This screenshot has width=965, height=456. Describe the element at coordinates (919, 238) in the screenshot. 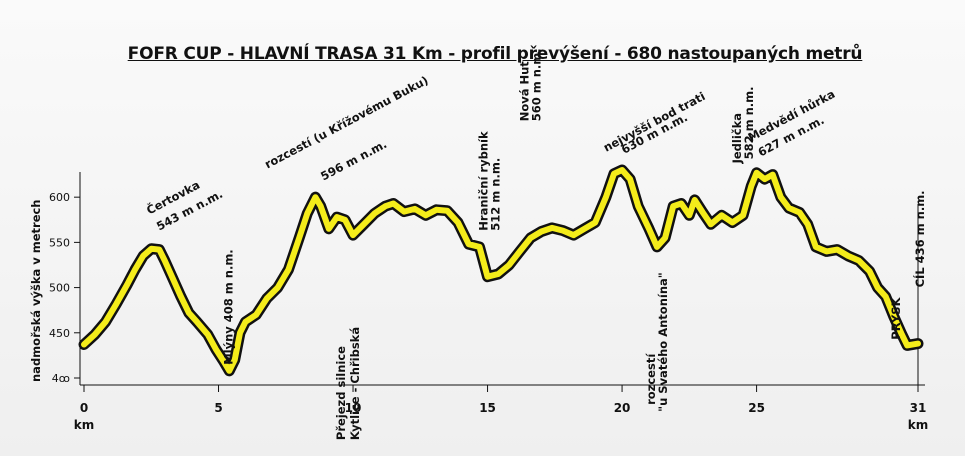

I see `annotation-label: CÍL 436 m n.m.` at that location.